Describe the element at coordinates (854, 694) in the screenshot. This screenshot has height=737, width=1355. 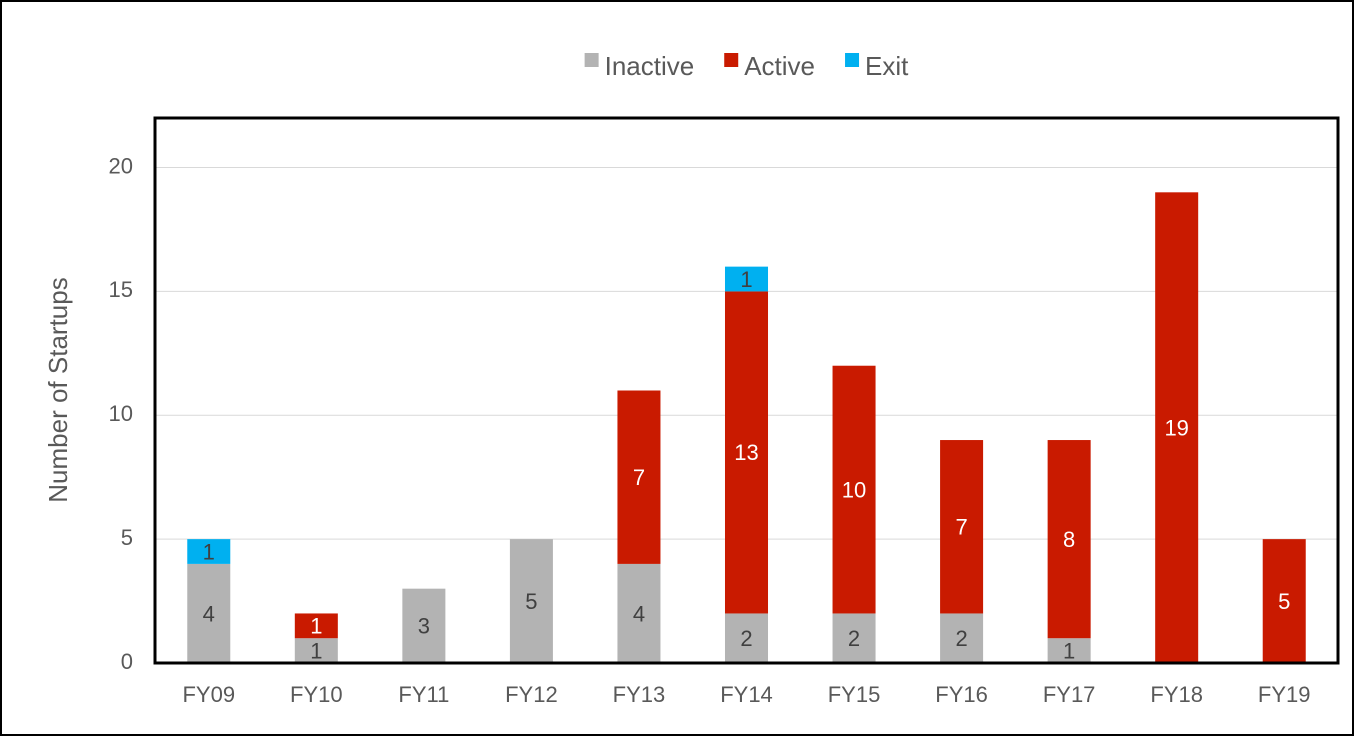
I see `x-tick-label: FY15` at that location.